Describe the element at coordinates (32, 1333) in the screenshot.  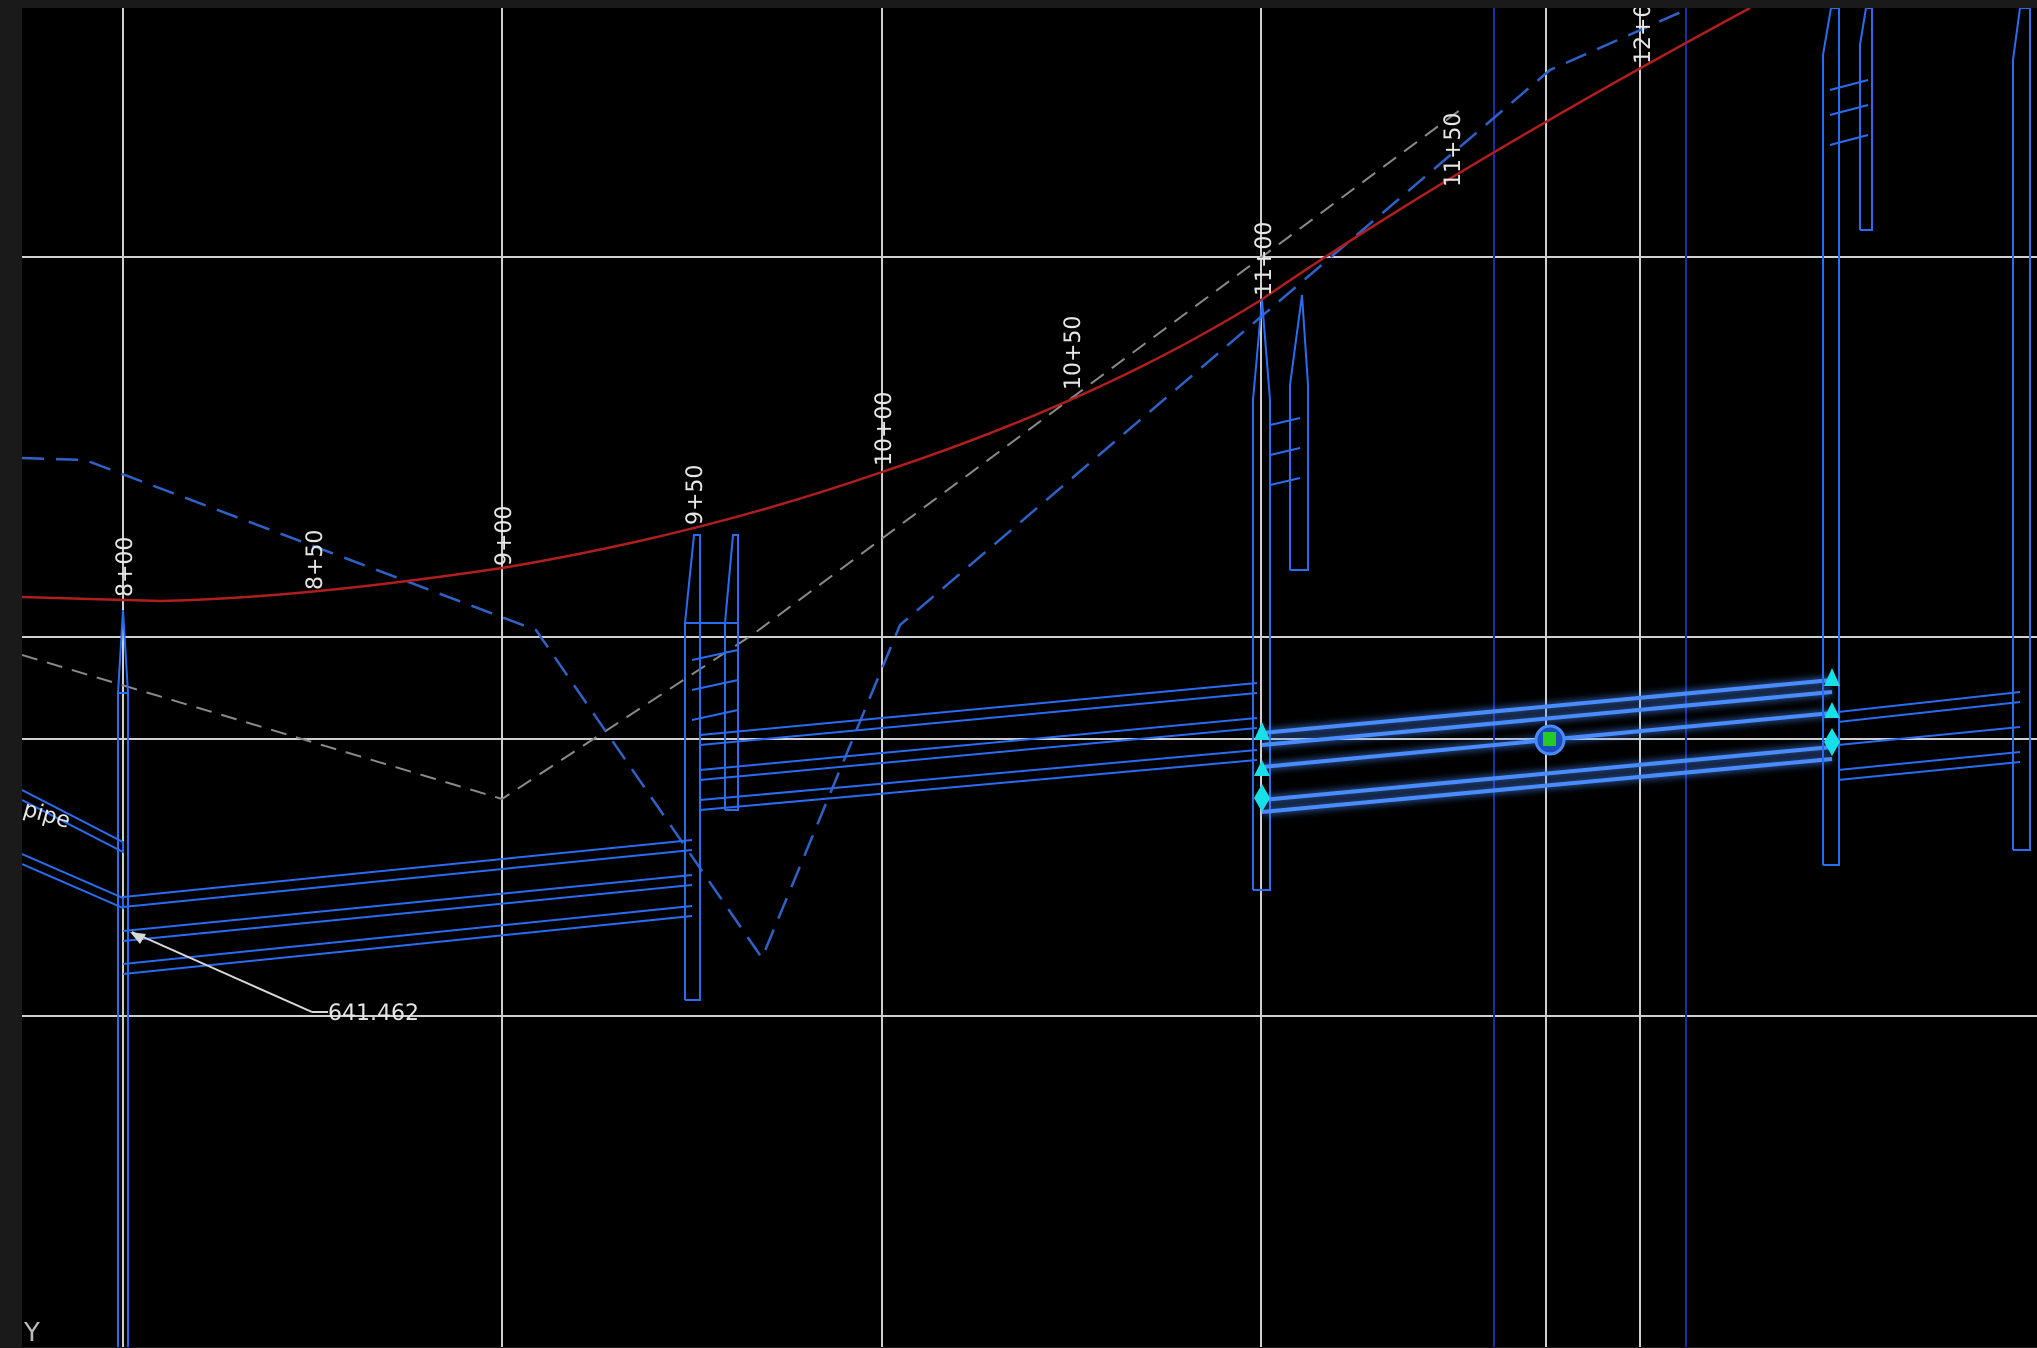
I see `ucs-icon: Y` at that location.